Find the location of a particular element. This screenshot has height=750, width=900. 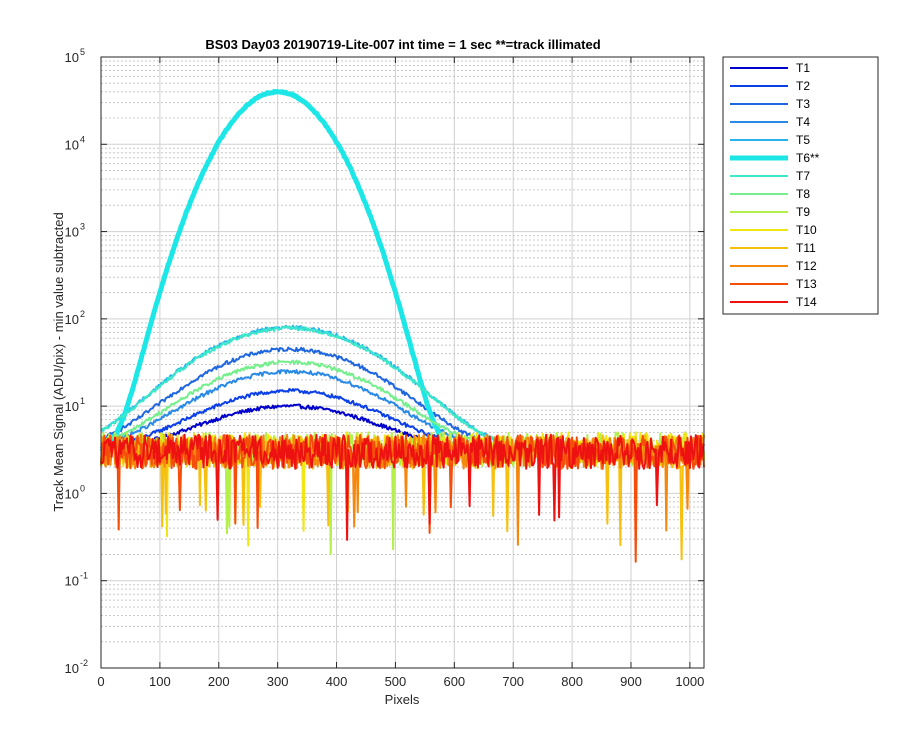

y-tick-exponent: 5 is located at coordinates (82, 52).